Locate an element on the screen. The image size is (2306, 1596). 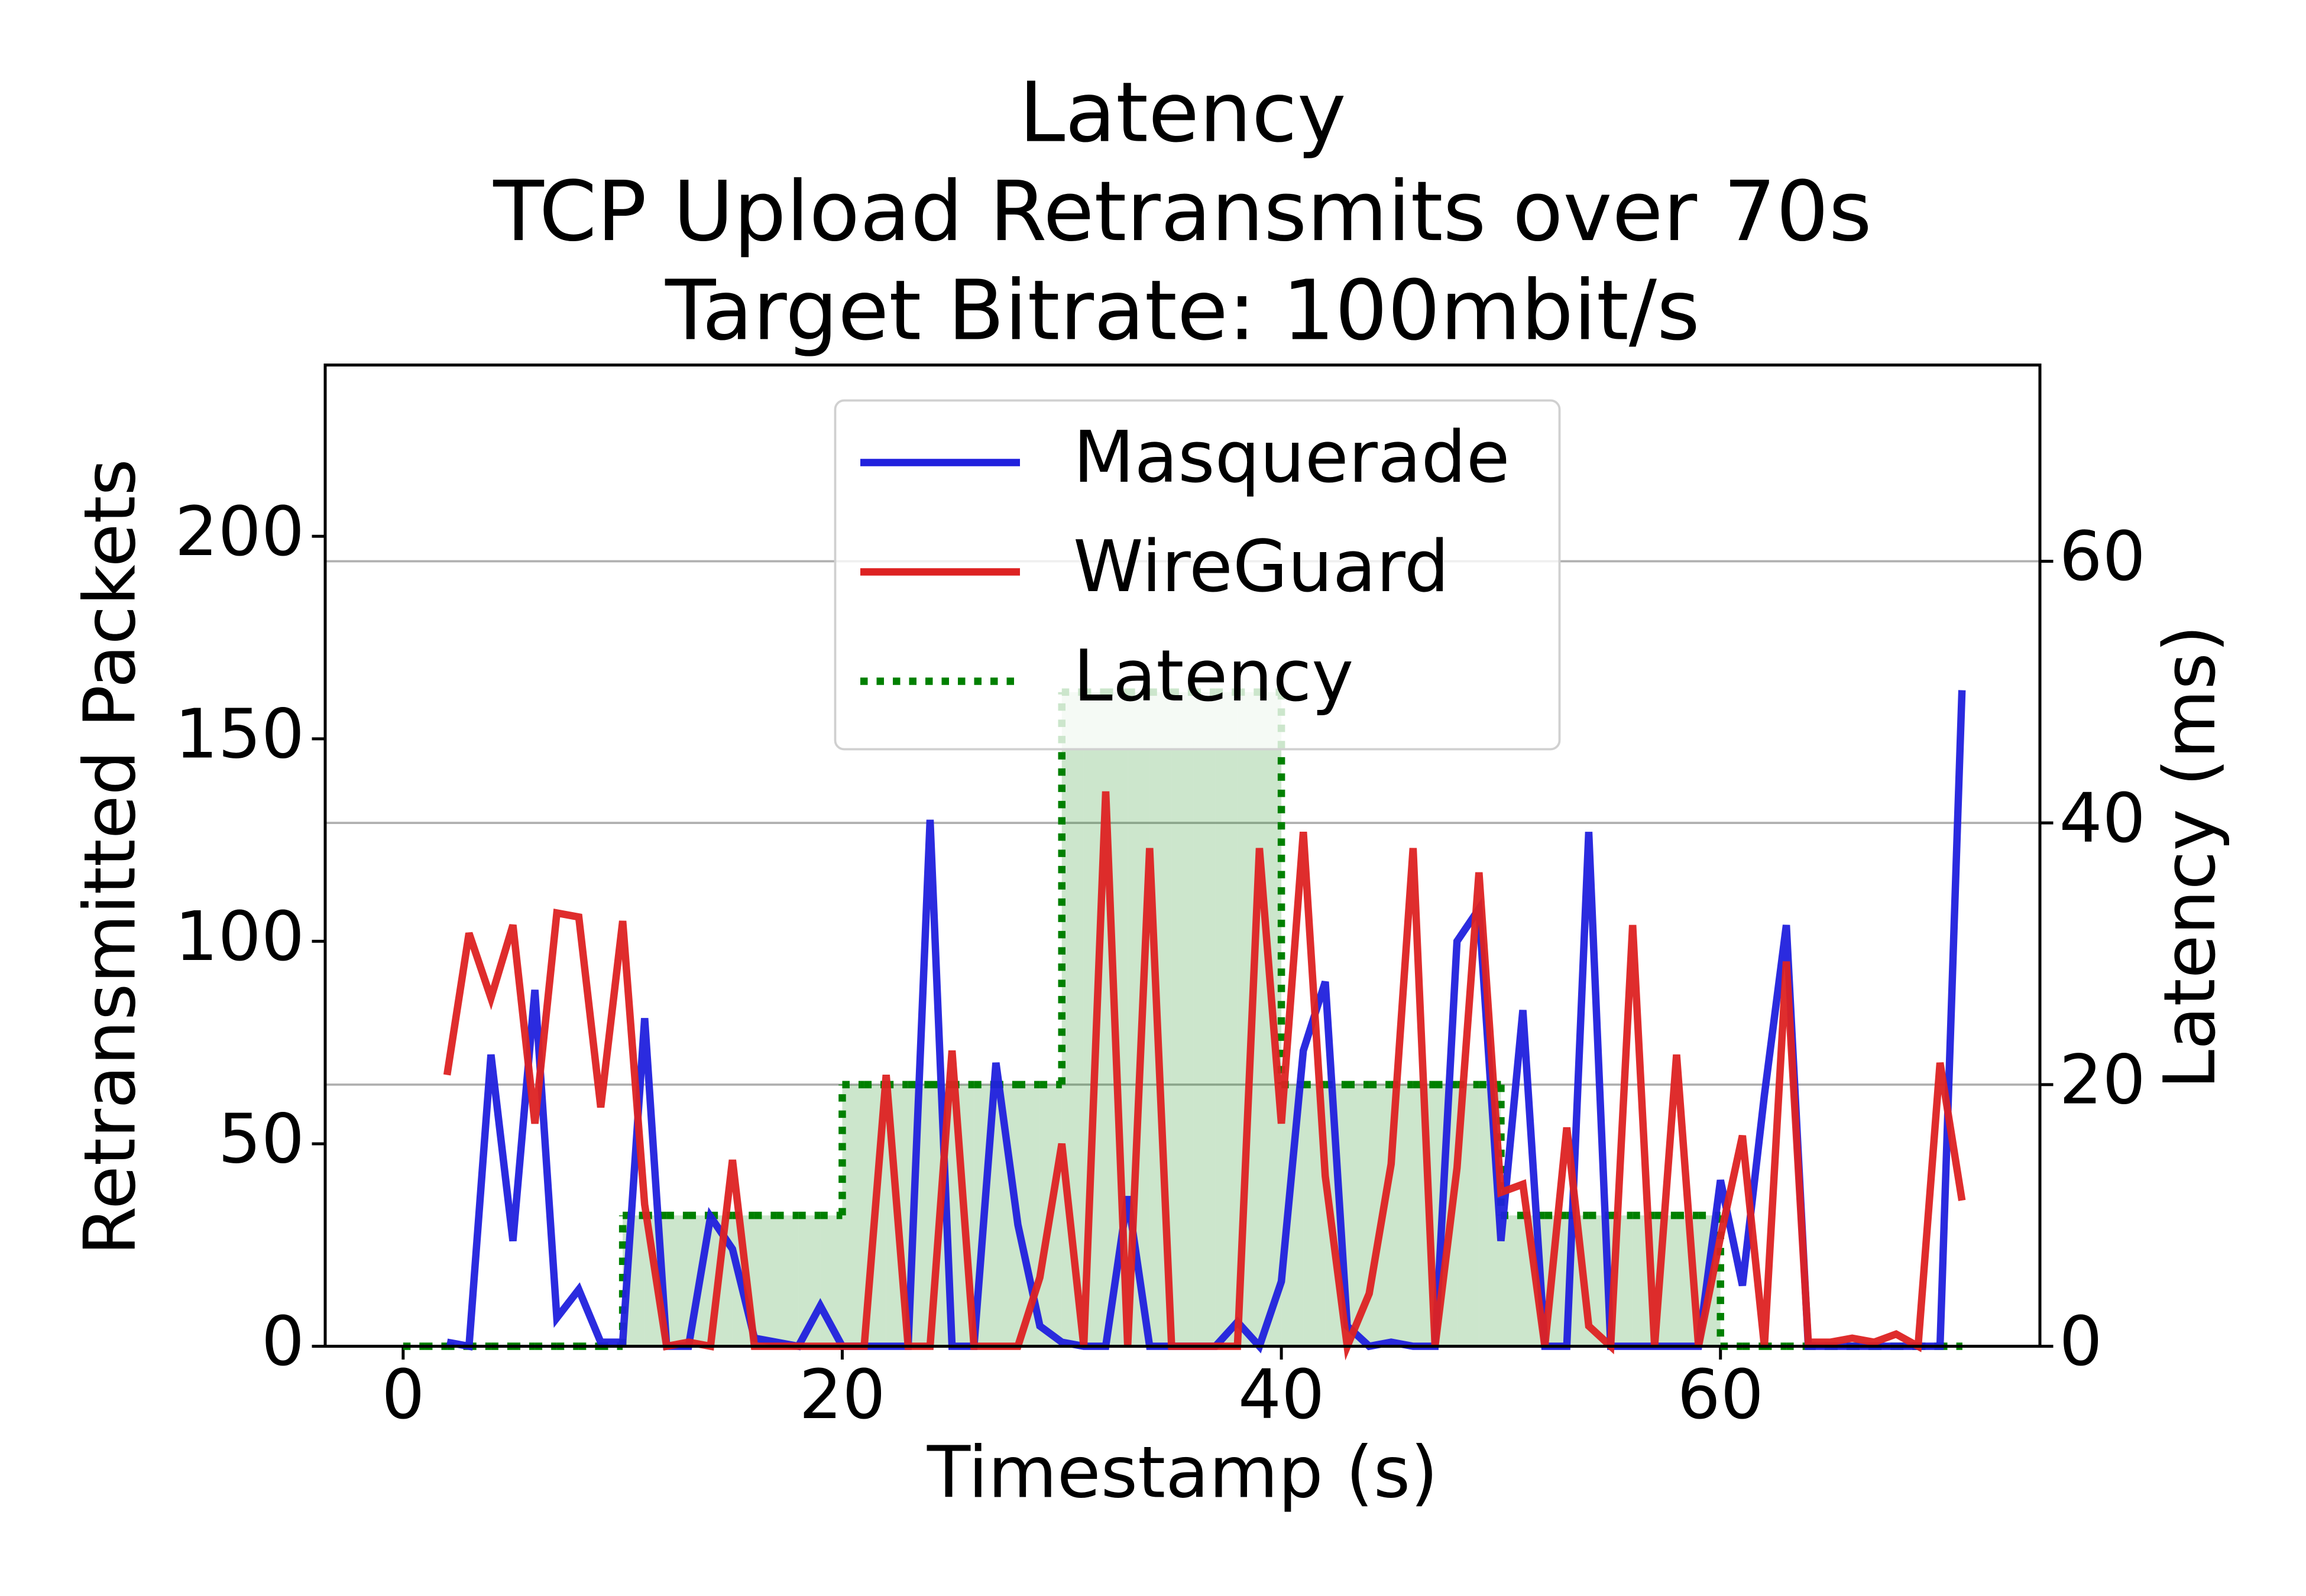
x-tick-label: 40 is located at coordinates (1281, 1395).